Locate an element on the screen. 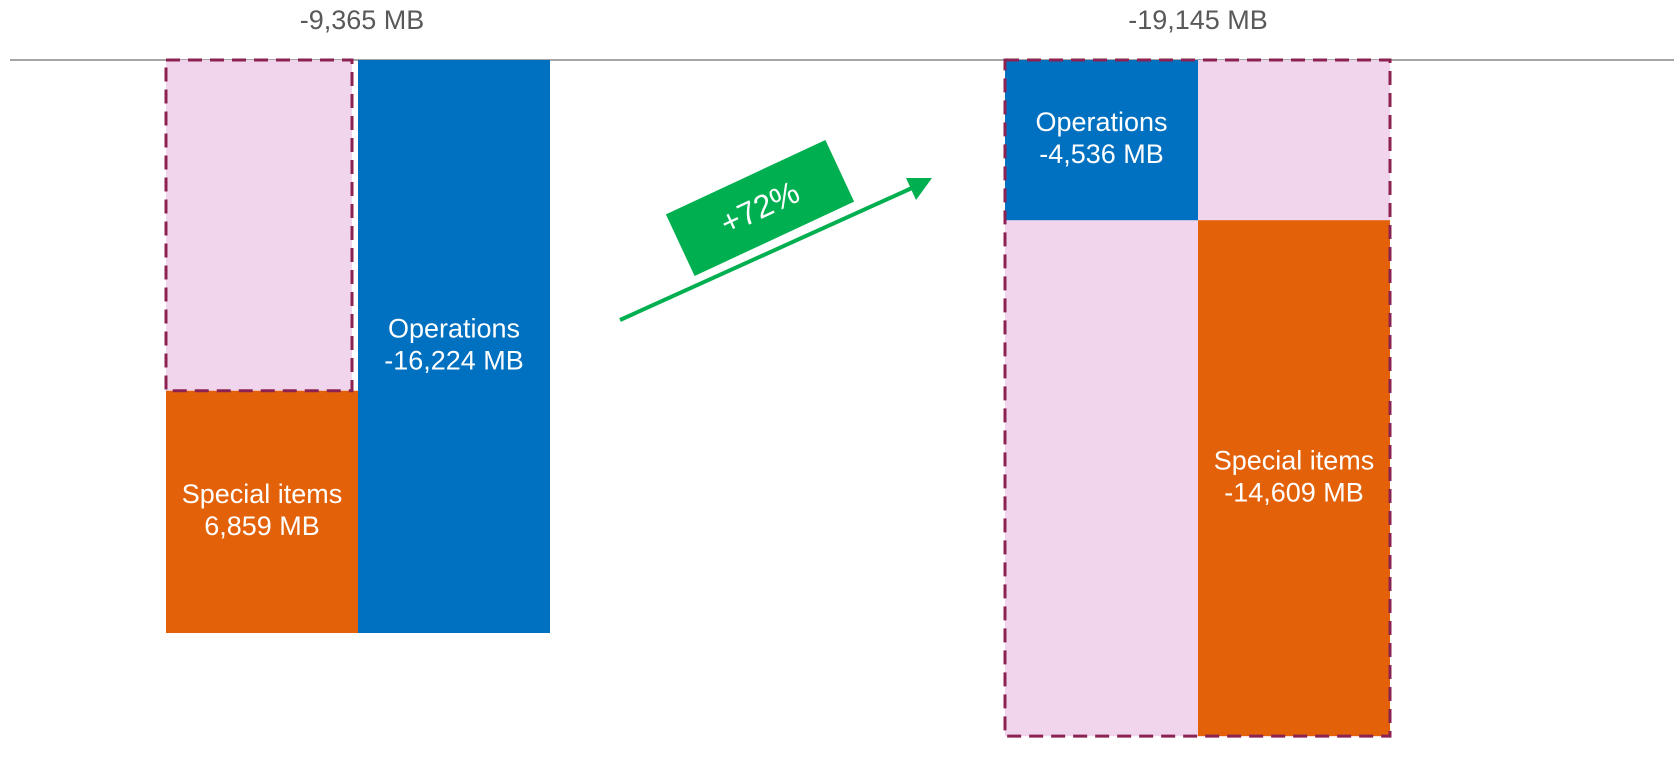 Image resolution: width=1674 pixels, height=784 pixels. total-label: -9,365 MB is located at coordinates (362, 20).